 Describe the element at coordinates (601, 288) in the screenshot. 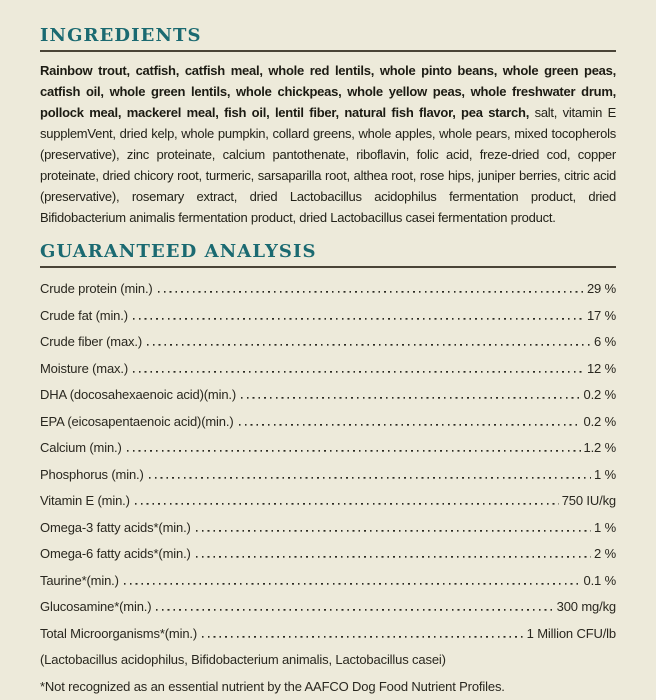

I see `analysis-row-value: 29 %` at that location.